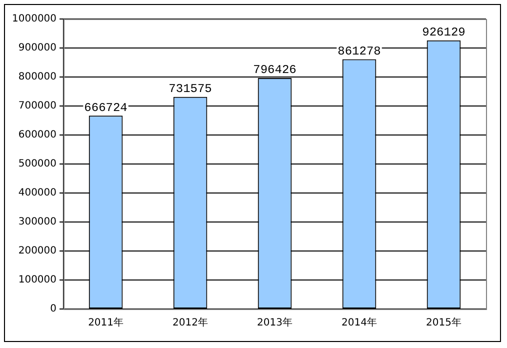  I want to click on y-tick-label: 900000, so click(37, 48).